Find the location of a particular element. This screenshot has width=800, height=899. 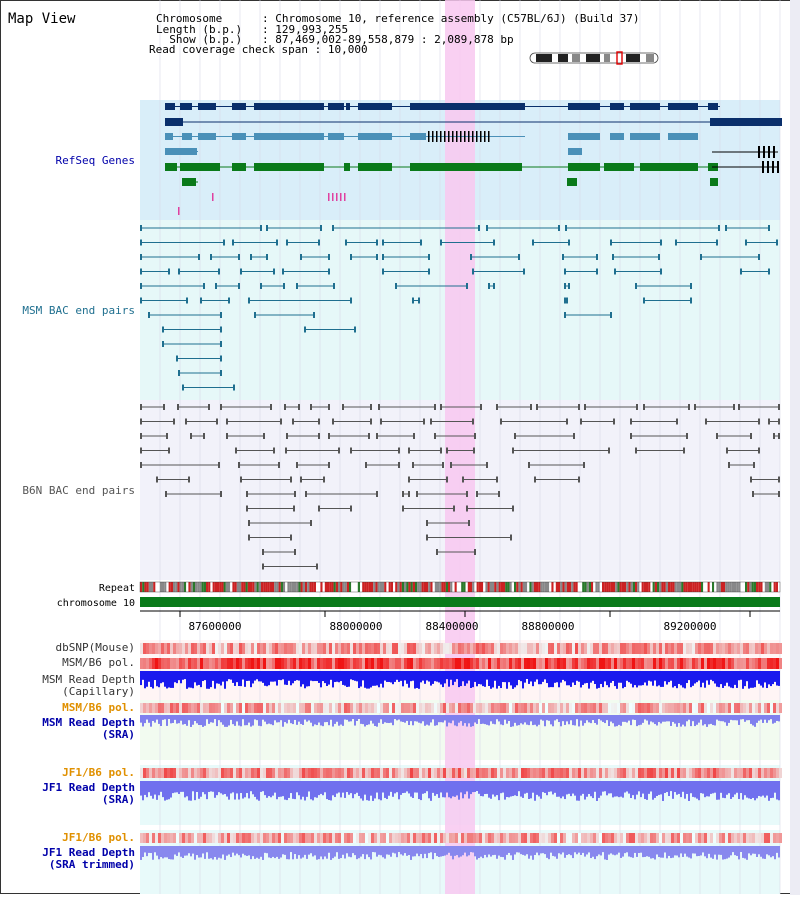

header-length: Length (b.p.) : 129,993,255 is located at coordinates (252, 29).